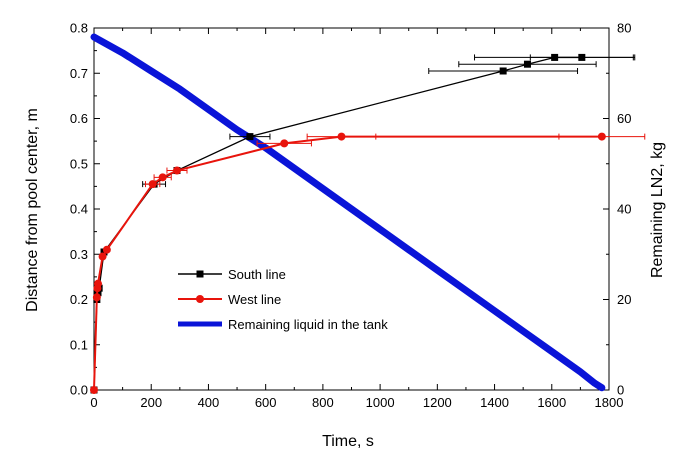  I want to click on y-tick-label: 0.3, so click(79, 254).